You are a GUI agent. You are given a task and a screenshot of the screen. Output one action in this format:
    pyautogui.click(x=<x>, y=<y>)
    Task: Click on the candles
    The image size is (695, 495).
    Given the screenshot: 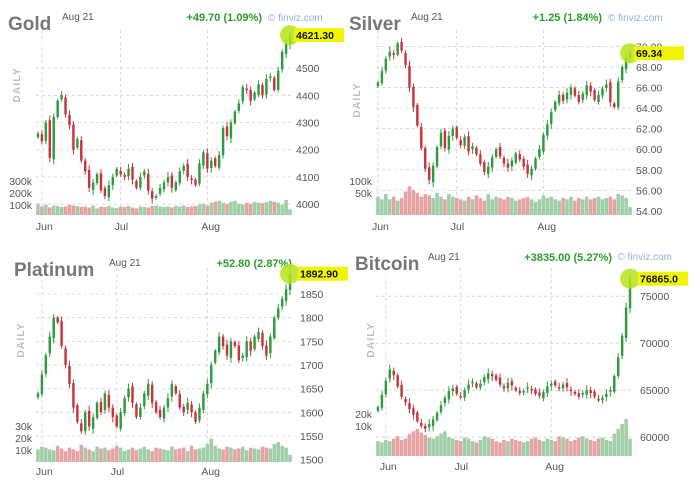 What is the action you would take?
    pyautogui.click(x=504, y=112)
    